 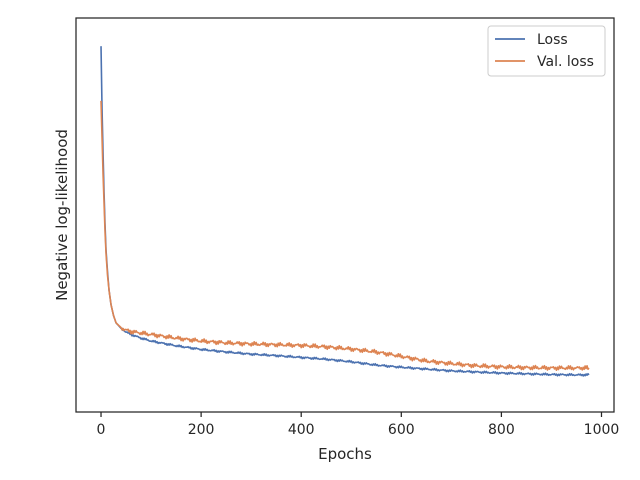 What do you see at coordinates (345, 454) in the screenshot?
I see `x-axis-label: Epochs` at bounding box center [345, 454].